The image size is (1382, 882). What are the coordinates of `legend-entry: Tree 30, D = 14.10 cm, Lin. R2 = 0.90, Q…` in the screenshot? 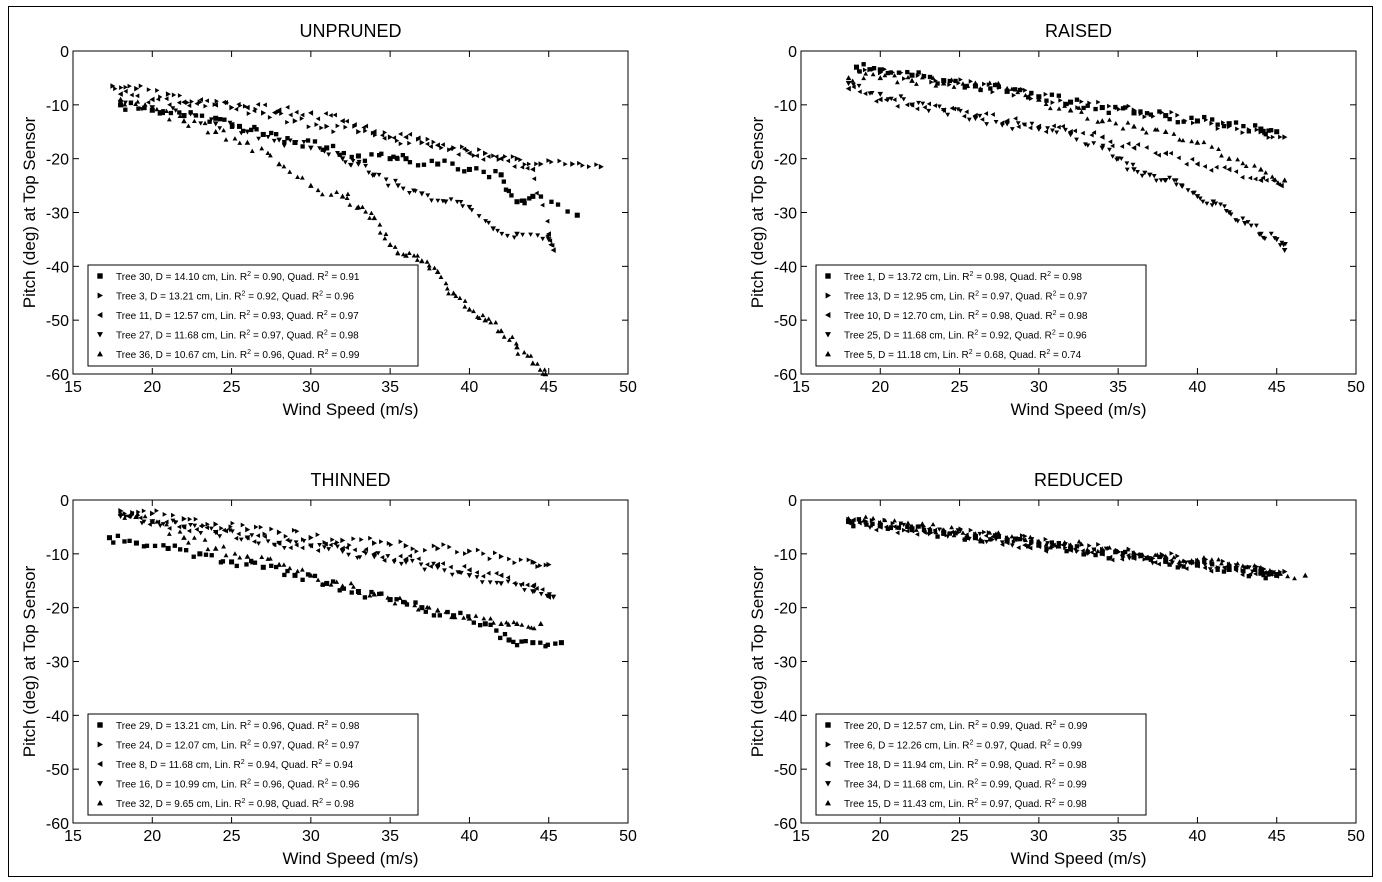 It's located at (238, 277).